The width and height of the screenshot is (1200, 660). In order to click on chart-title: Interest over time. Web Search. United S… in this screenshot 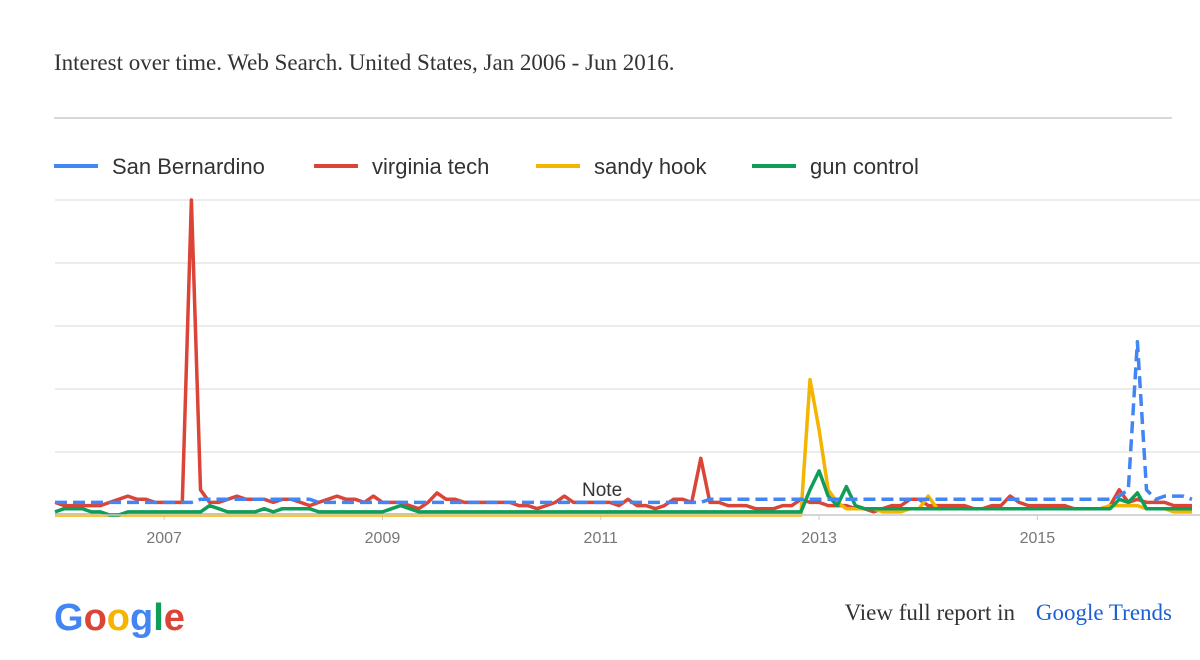, I will do `click(364, 62)`.